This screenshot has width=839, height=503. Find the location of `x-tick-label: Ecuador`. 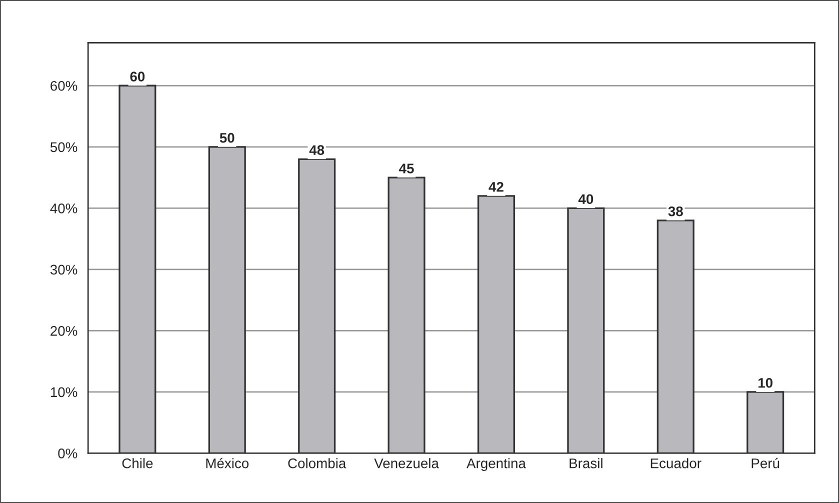

x-tick-label: Ecuador is located at coordinates (676, 463).